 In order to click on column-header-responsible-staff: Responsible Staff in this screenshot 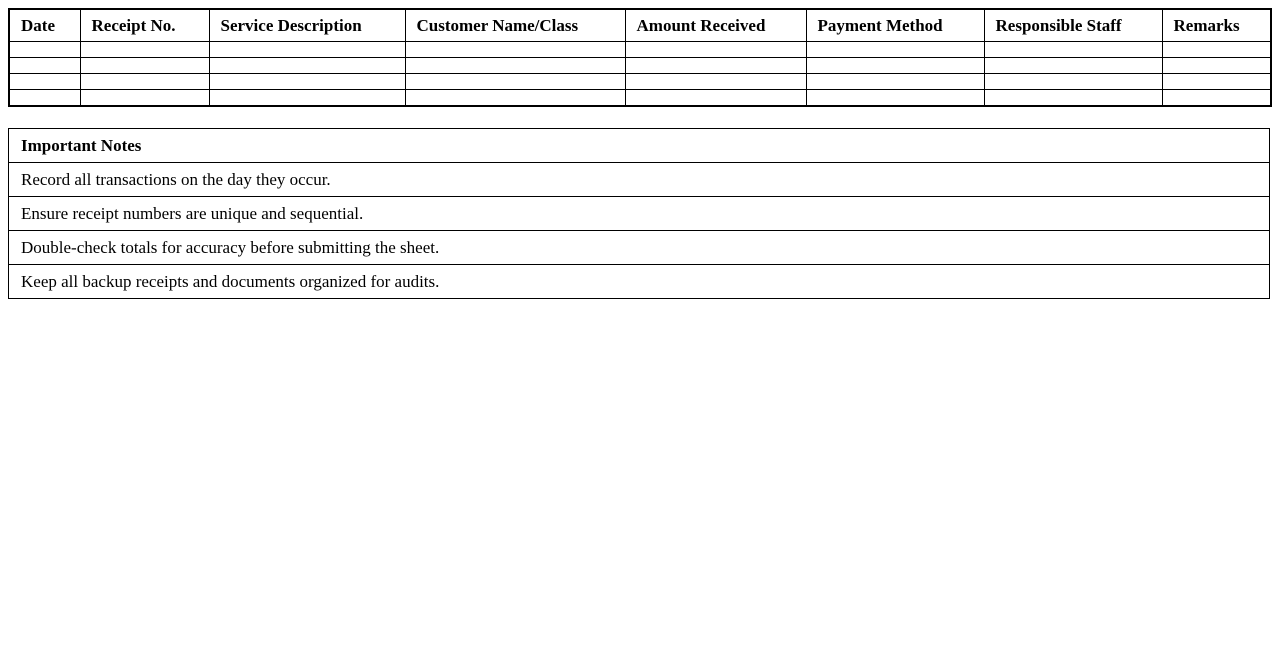, I will do `click(1073, 25)`.